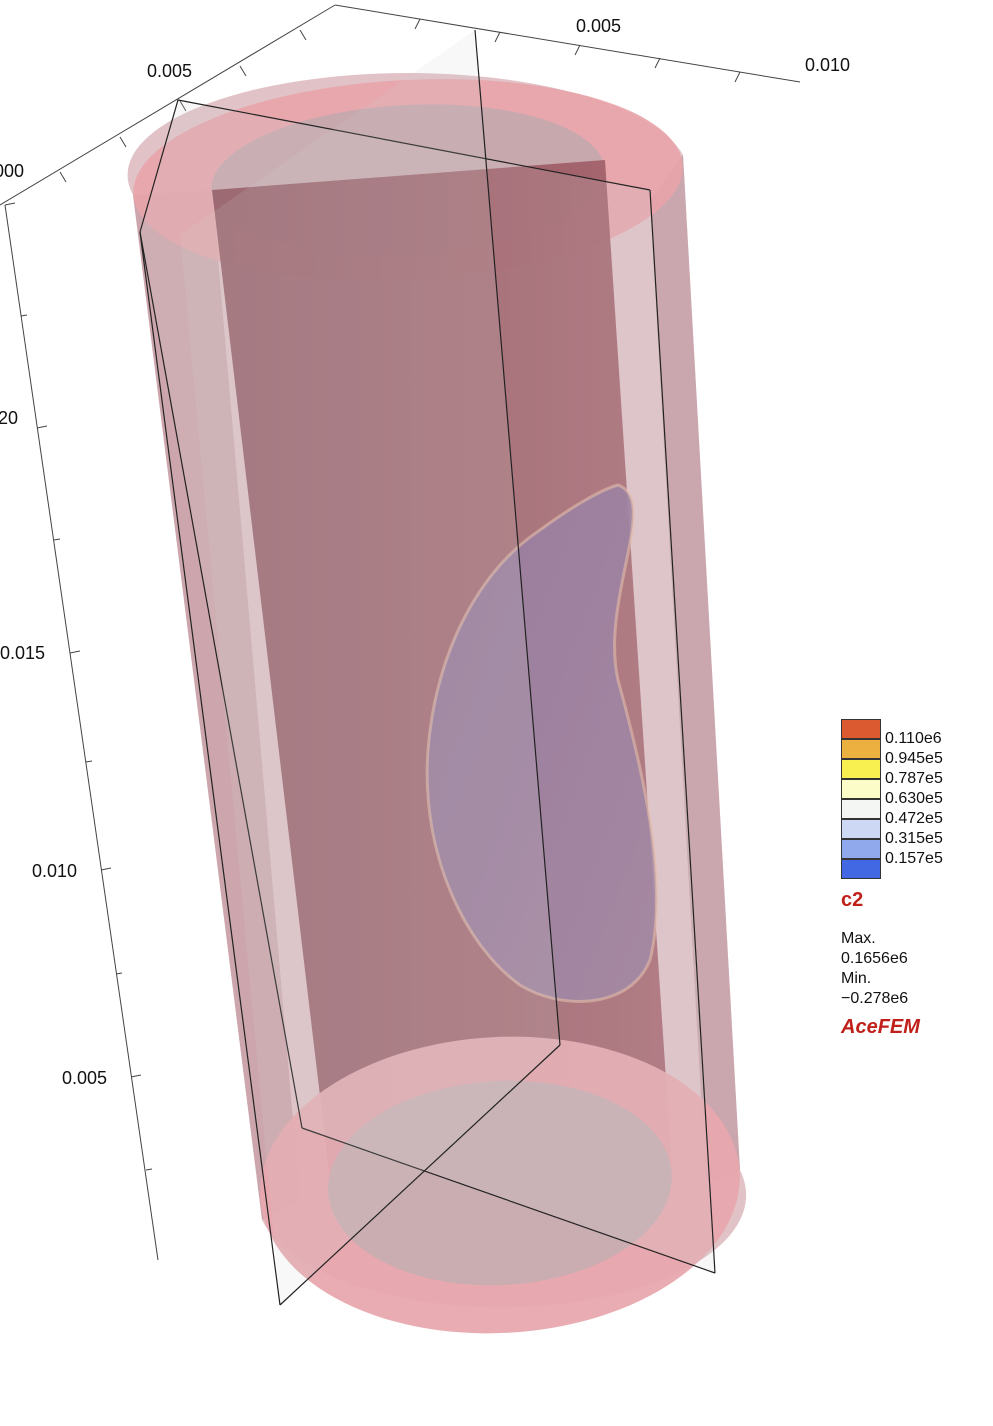 The width and height of the screenshot is (993, 1426). Describe the element at coordinates (914, 838) in the screenshot. I see `legend-label: 0.315e5` at that location.